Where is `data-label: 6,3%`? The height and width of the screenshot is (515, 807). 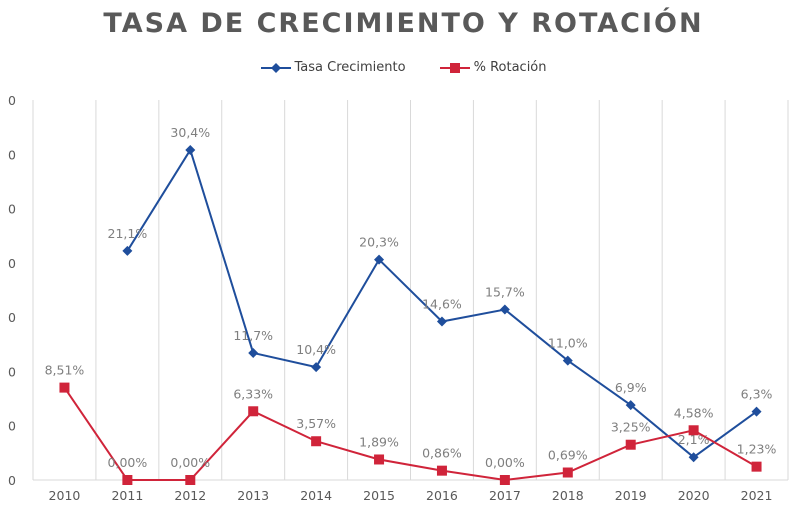
data-label: 6,3% is located at coordinates (757, 394).